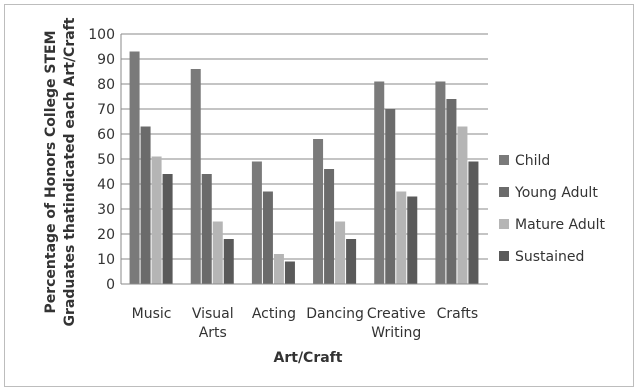  What do you see at coordinates (308, 358) in the screenshot?
I see `x-axis-title: Art/Craft` at bounding box center [308, 358].